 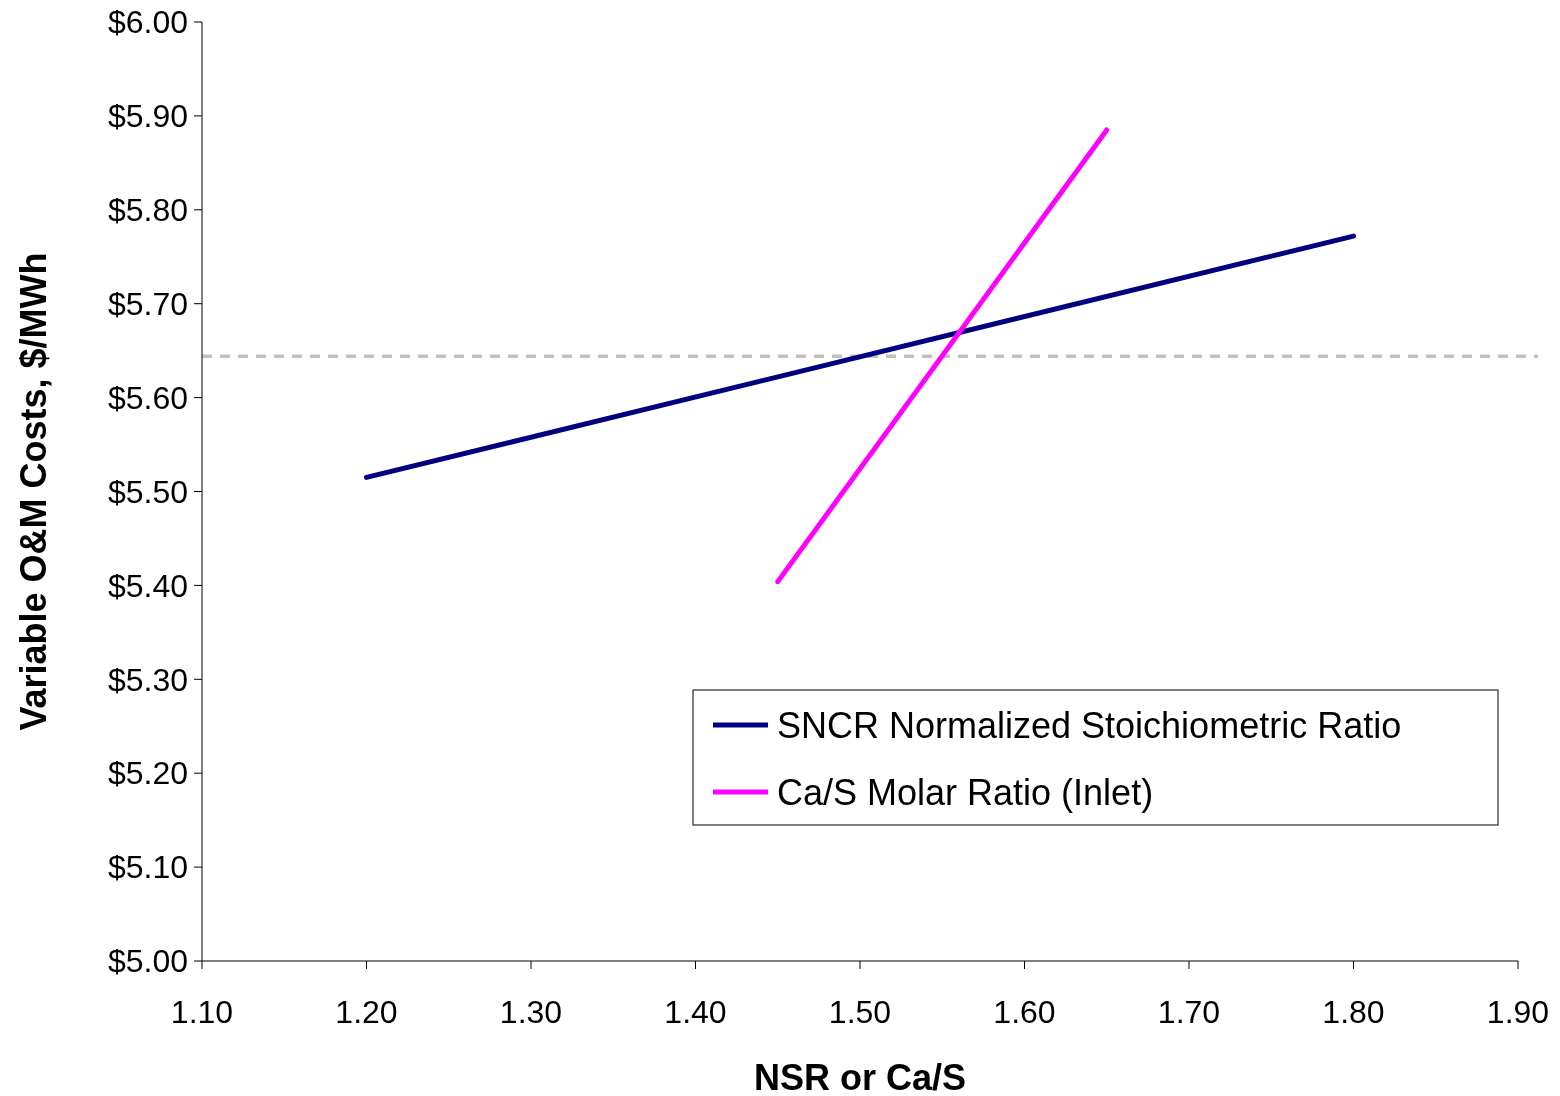 I want to click on legend-label: SNCR Normalized Stoichiometric Ratio, so click(x=1089, y=725).